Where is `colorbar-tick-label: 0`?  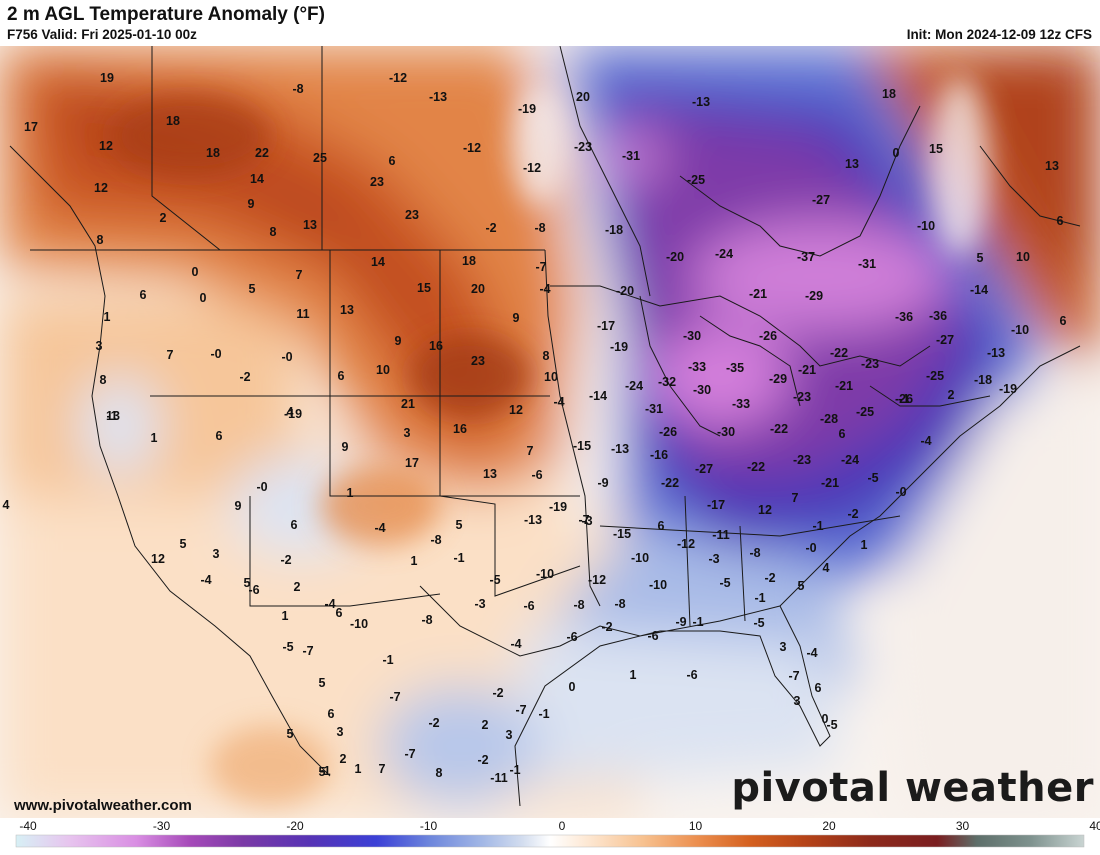 colorbar-tick-label: 0 is located at coordinates (562, 826).